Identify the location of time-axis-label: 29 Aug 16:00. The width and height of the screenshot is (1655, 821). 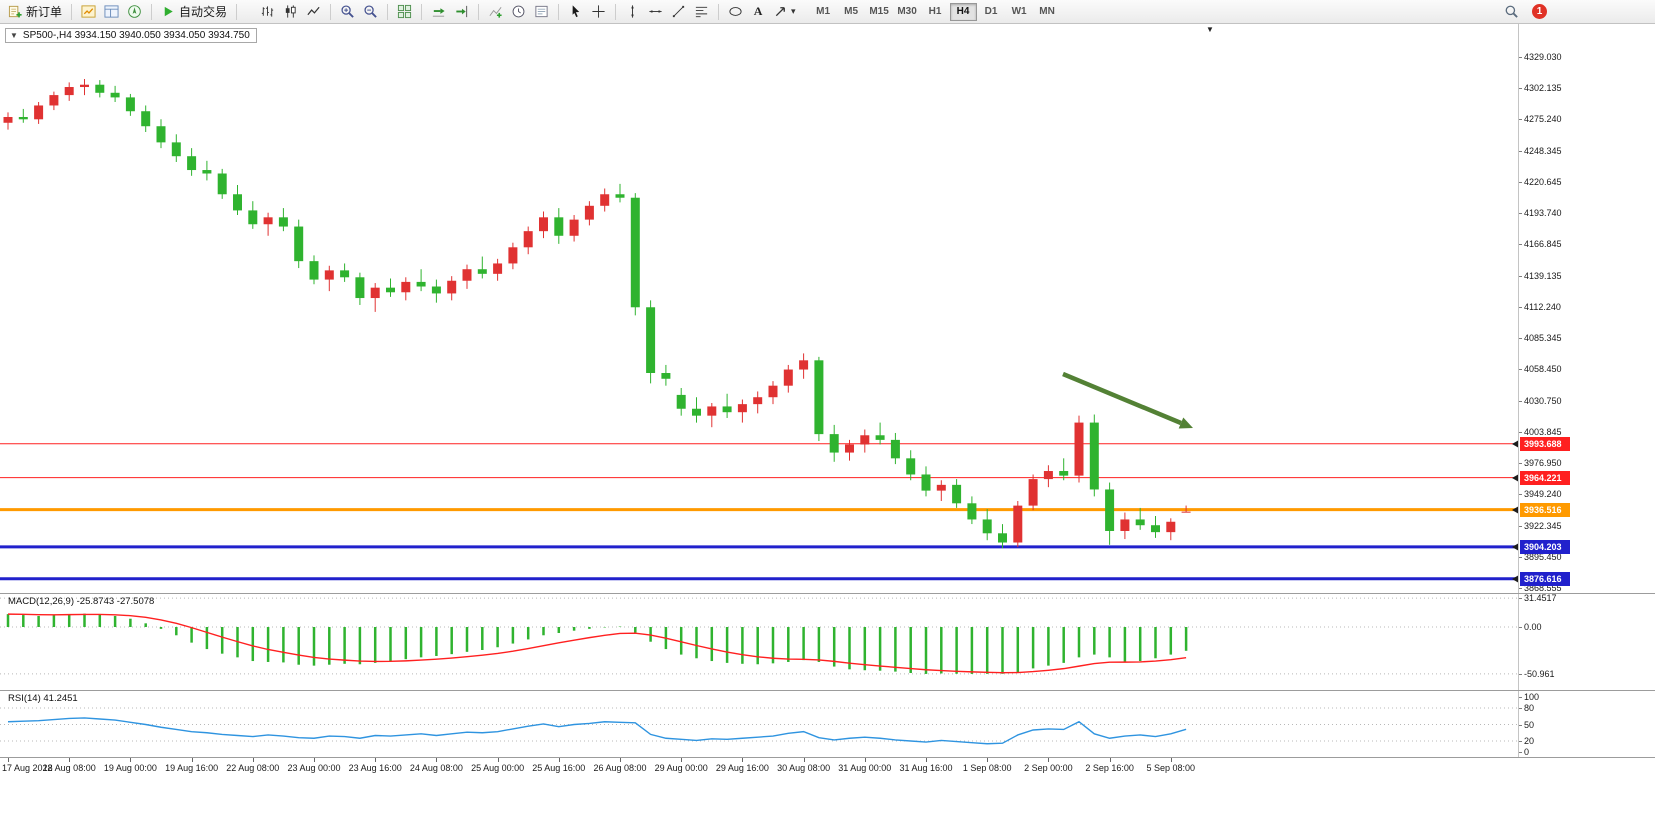
(742, 768).